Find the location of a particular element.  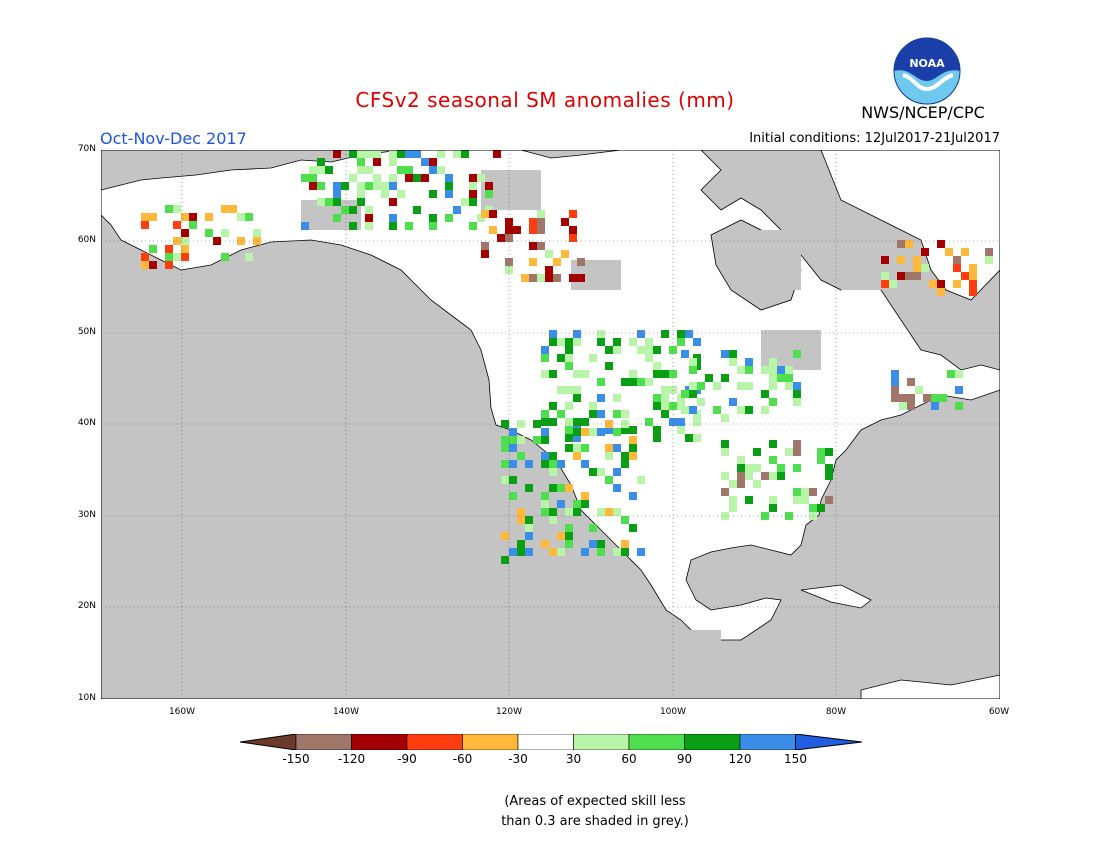

initial-conditions-label: Initial conditions: 12Jul2017-21Jul2017 is located at coordinates (874, 138).